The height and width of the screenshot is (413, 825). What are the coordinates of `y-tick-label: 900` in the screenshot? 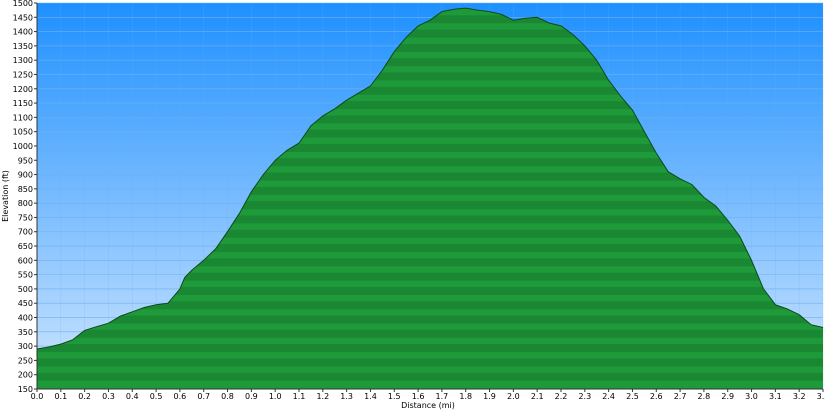 It's located at (25, 175).